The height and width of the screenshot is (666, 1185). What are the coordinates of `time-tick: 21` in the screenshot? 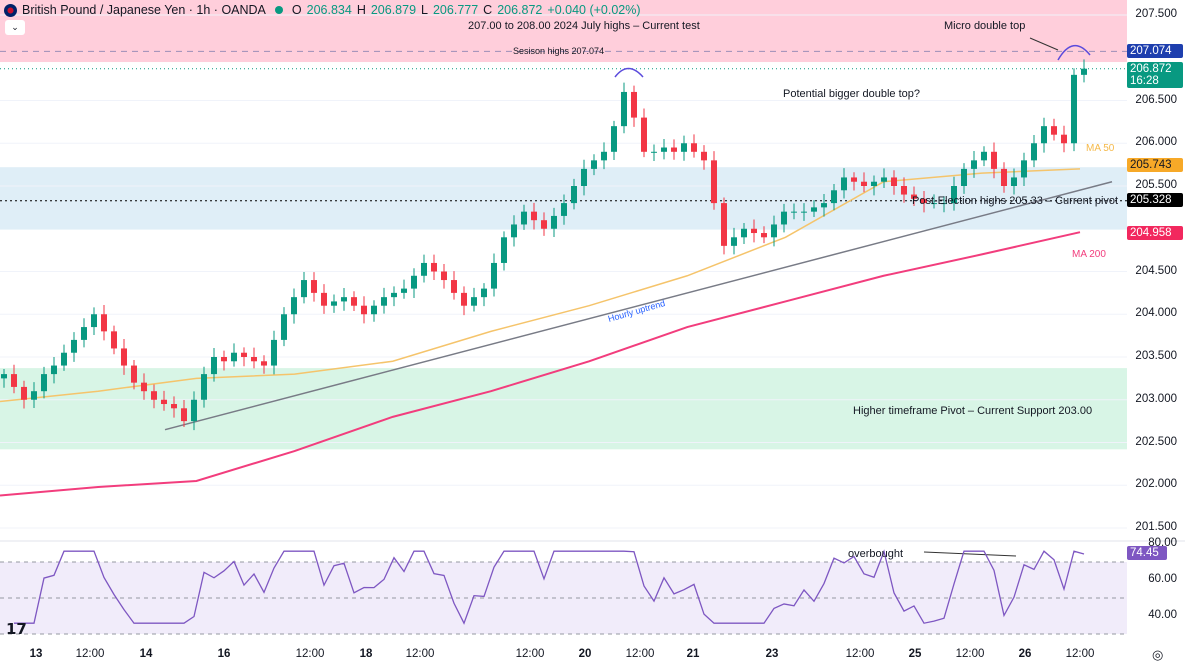 It's located at (693, 654).